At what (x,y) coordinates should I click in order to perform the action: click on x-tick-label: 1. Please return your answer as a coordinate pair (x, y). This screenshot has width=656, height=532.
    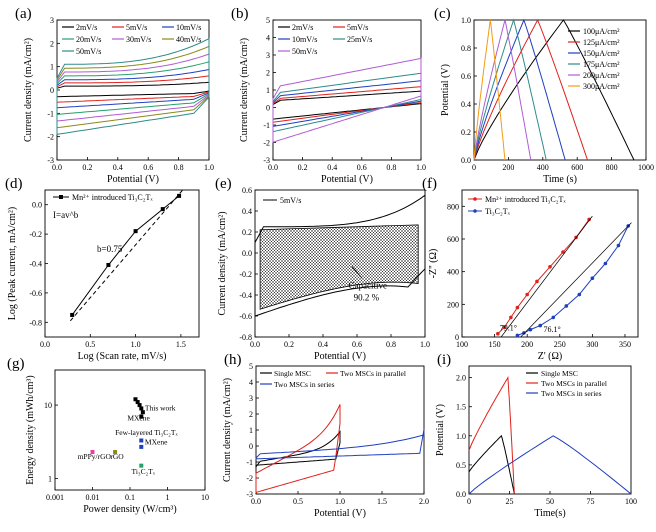
    Looking at the image, I should click on (168, 497).